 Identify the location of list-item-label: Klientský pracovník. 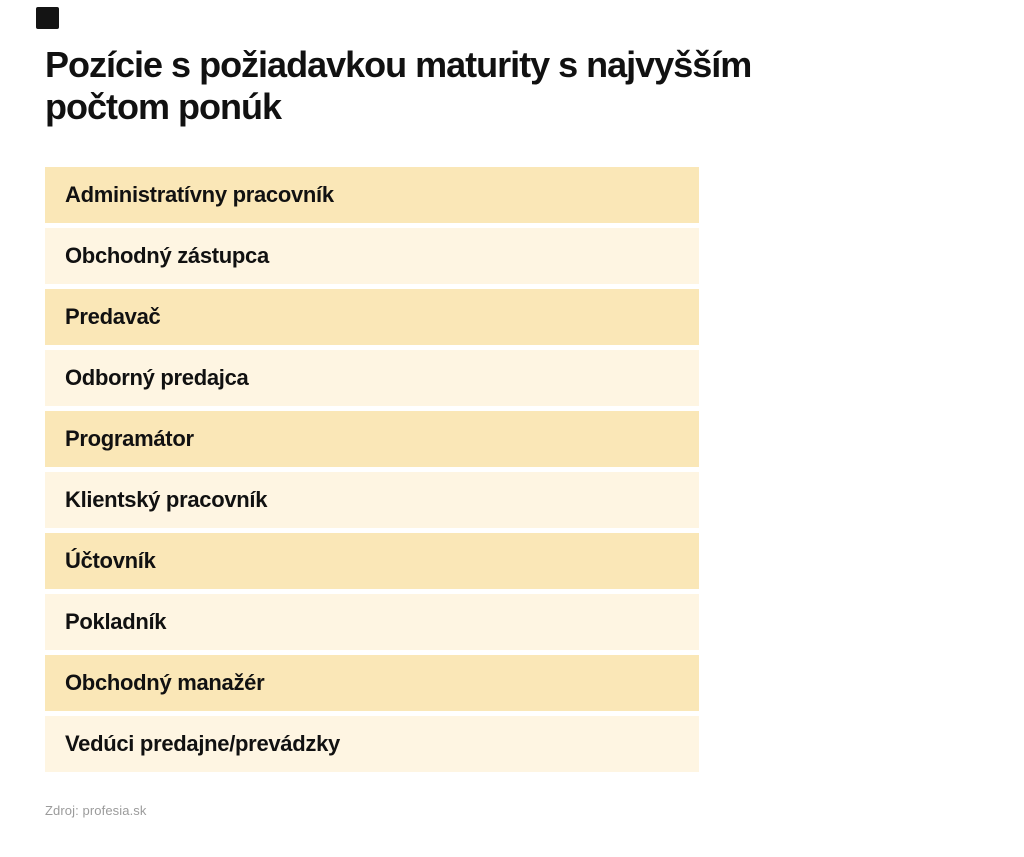
(166, 499).